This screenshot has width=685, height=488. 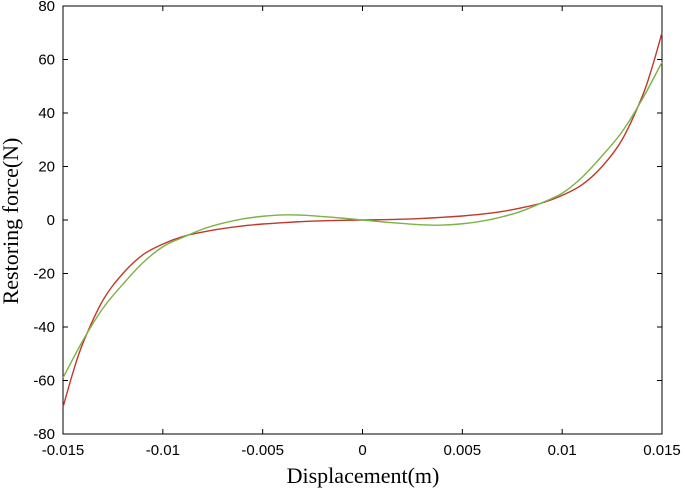 I want to click on x-tick-label: 0, so click(x=362, y=450).